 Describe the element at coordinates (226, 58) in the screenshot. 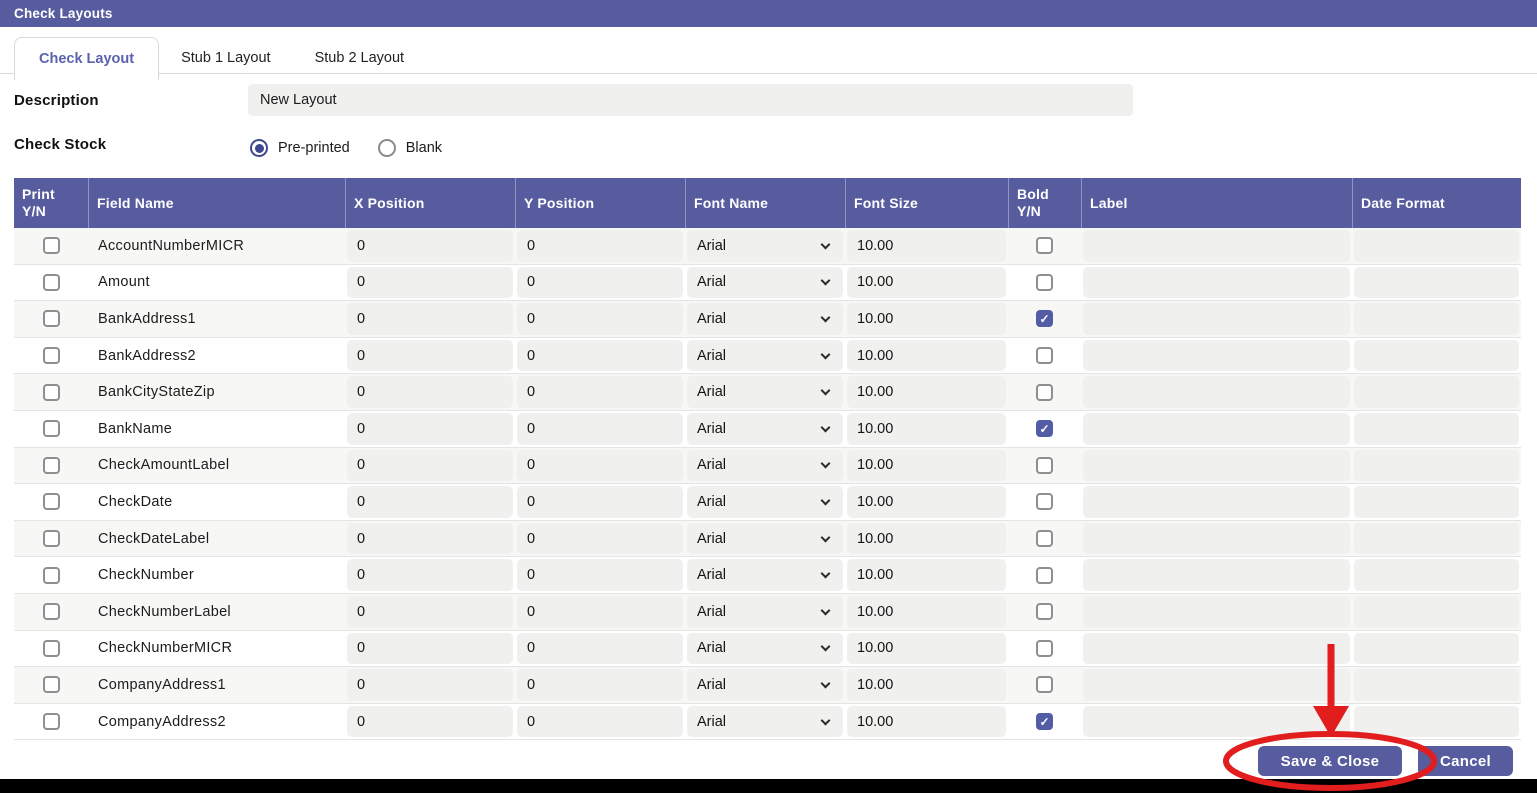

I see `tab-stub-1-layout: Stub 1 Layout` at that location.